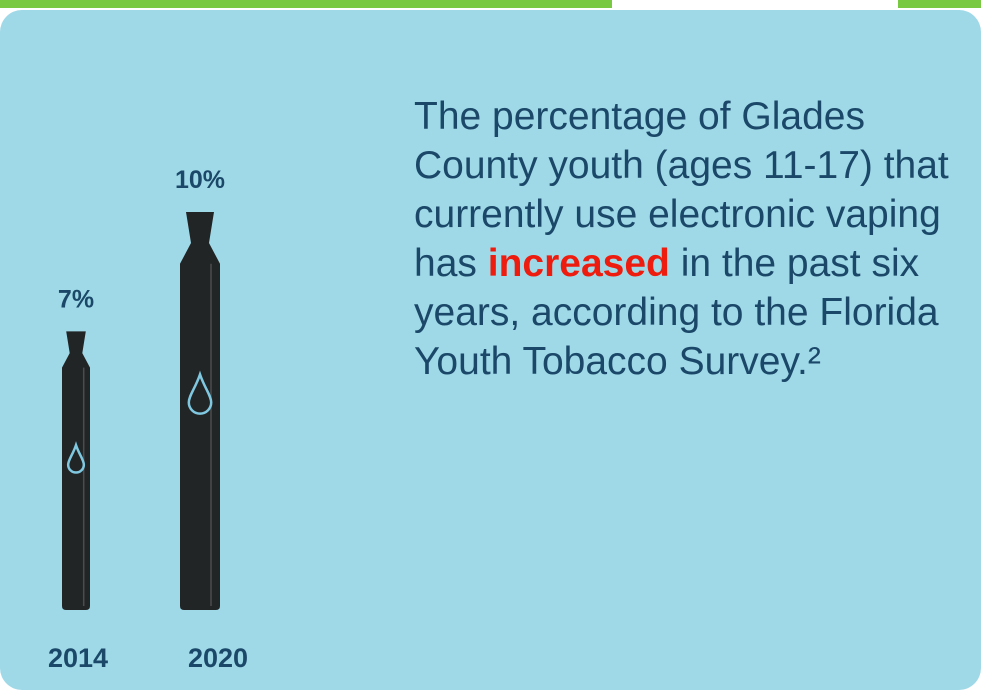  What do you see at coordinates (578, 263) in the screenshot?
I see `highlight: increased` at bounding box center [578, 263].